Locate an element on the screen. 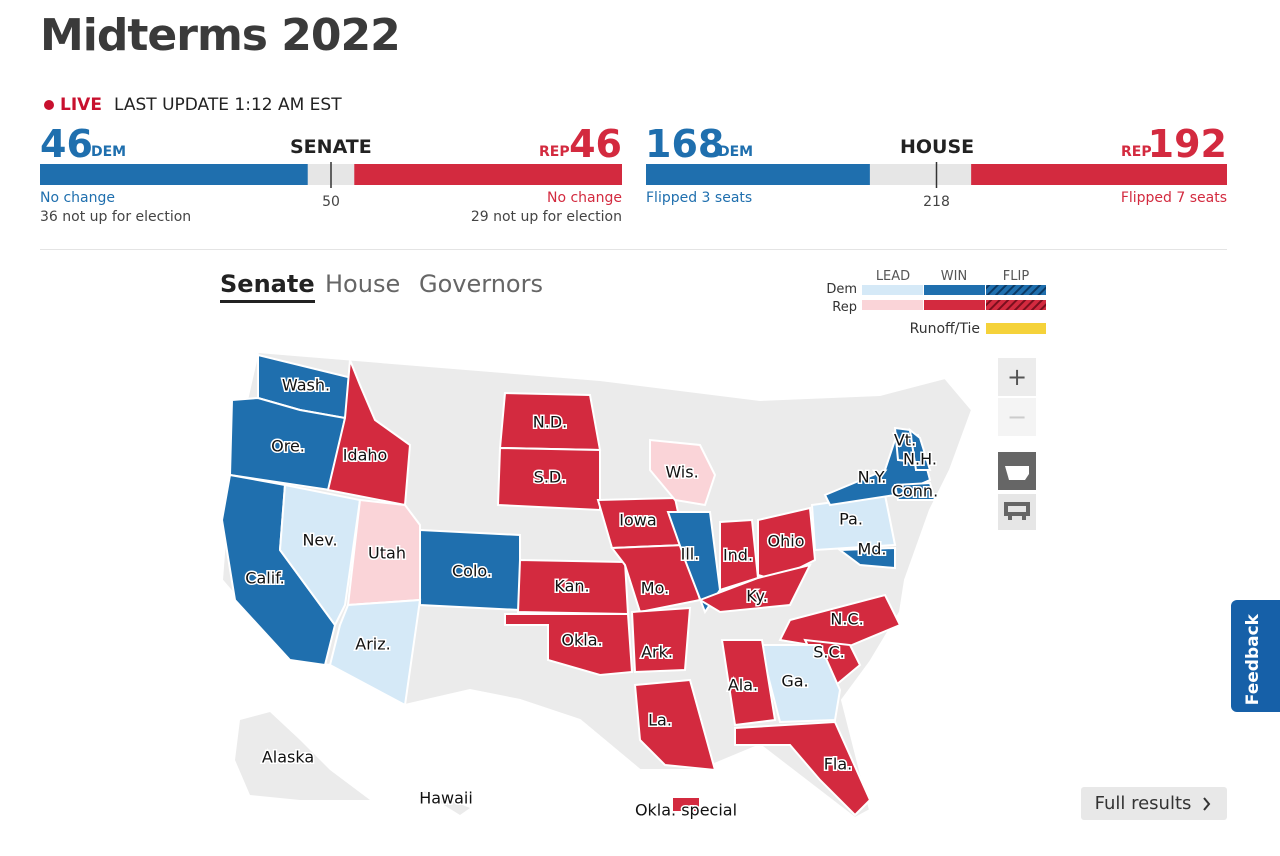 This screenshot has height=856, width=1280. legend-row: Rep is located at coordinates (844, 307).